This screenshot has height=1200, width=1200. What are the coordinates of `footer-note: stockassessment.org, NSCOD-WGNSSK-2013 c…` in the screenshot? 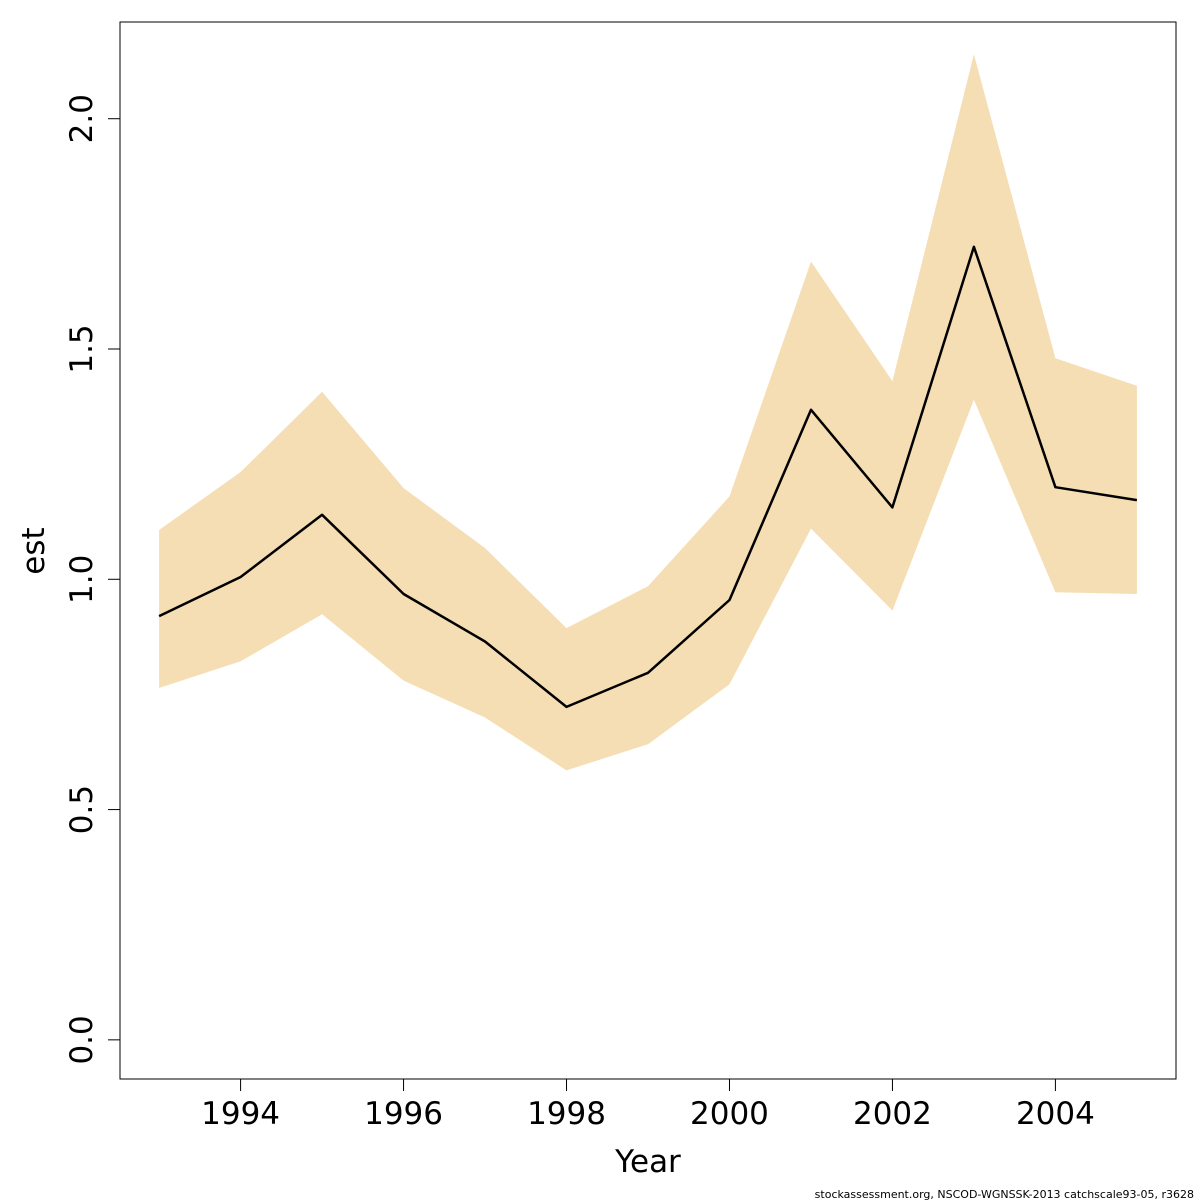 It's located at (1004, 1194).